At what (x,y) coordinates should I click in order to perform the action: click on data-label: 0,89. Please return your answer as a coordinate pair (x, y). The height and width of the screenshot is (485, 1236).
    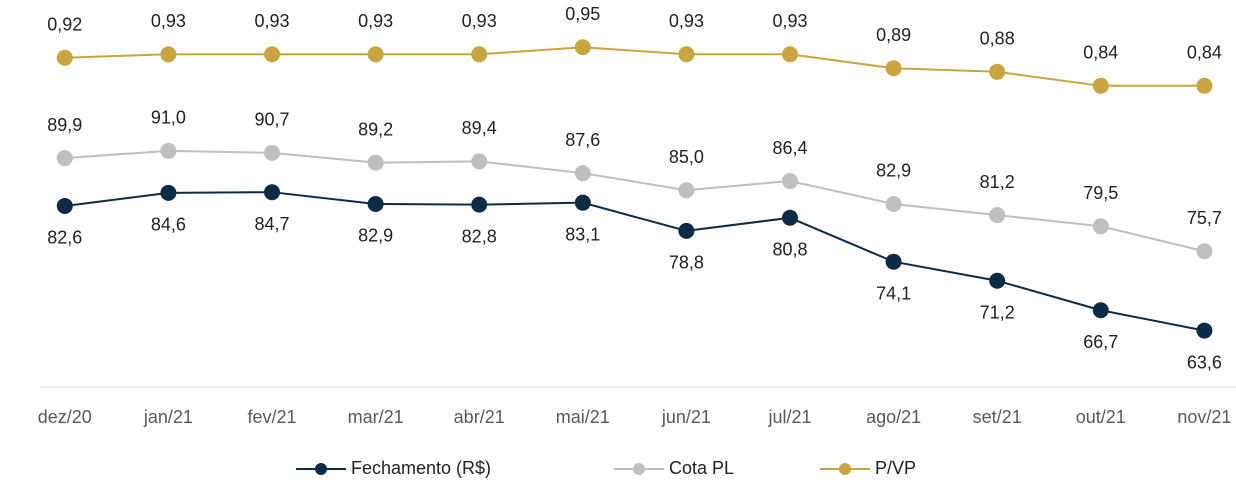
    Looking at the image, I should click on (893, 35).